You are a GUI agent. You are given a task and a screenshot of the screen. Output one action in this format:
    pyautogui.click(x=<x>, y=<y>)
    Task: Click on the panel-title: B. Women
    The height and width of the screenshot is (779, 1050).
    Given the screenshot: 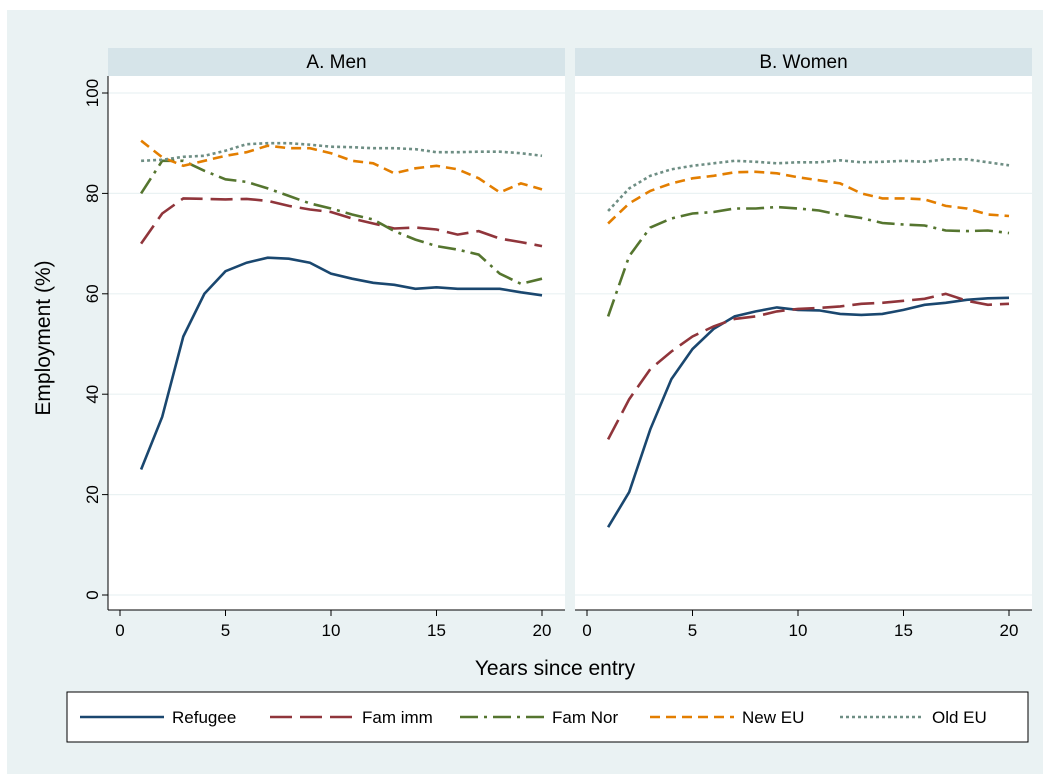 What is the action you would take?
    pyautogui.click(x=803, y=62)
    